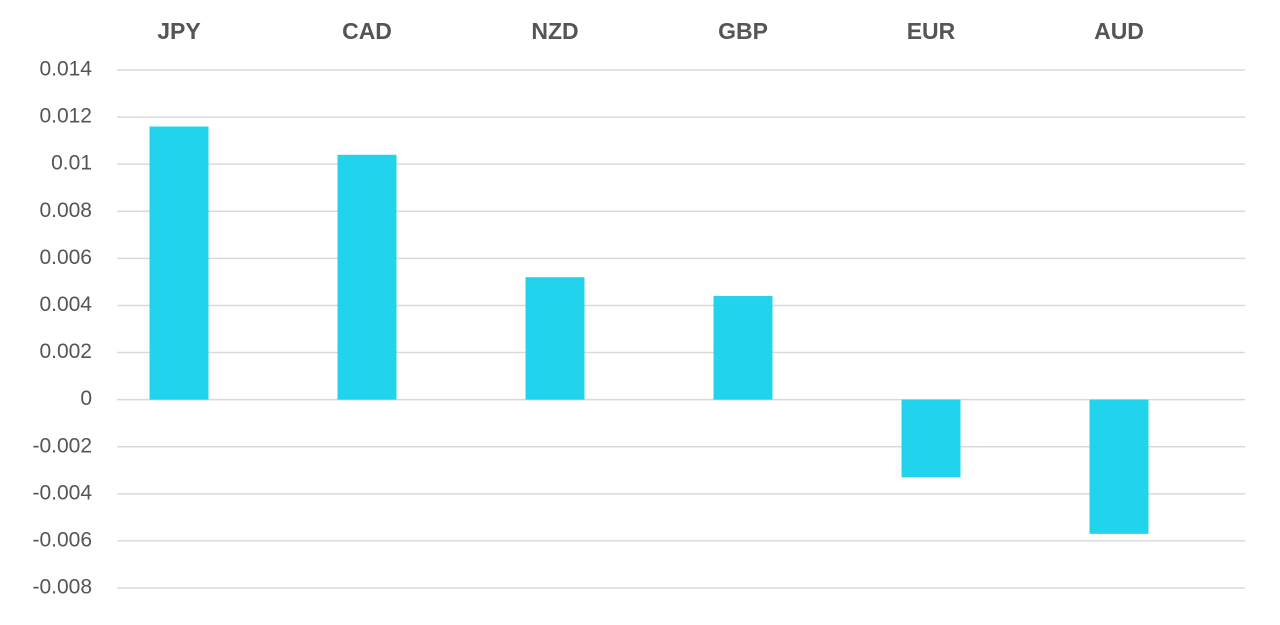  I want to click on category-label: AUD, so click(1119, 31).